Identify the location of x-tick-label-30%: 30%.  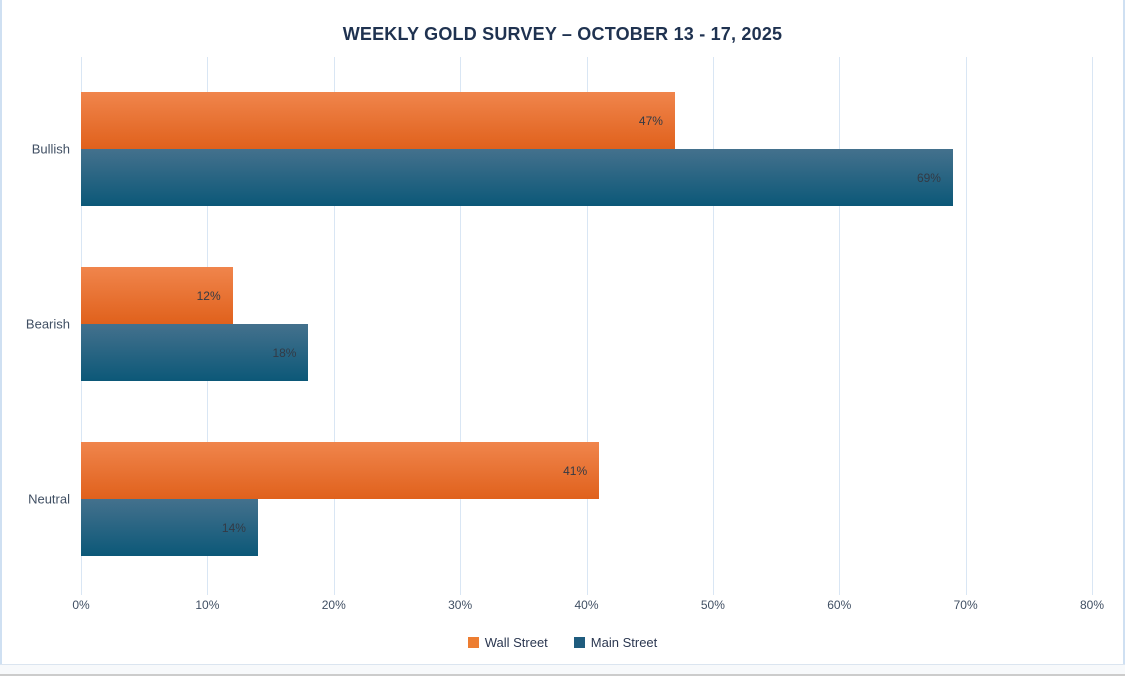
(460, 605).